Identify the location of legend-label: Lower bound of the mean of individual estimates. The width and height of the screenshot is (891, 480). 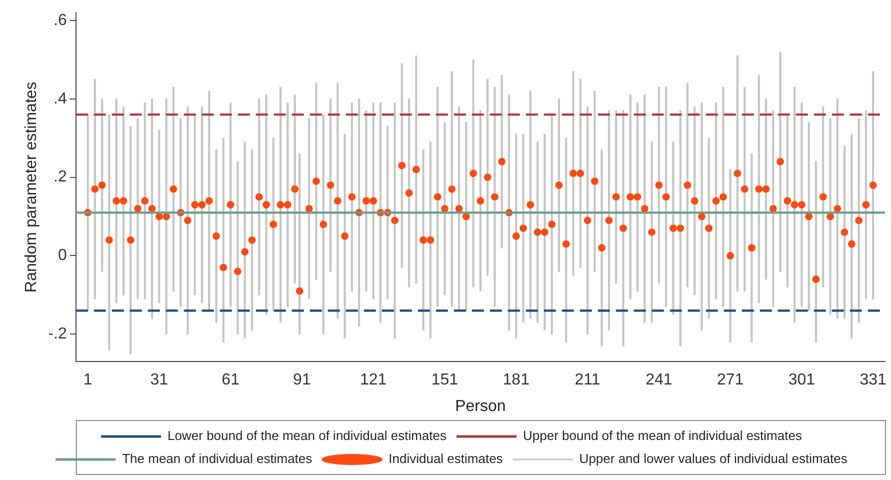
(307, 436).